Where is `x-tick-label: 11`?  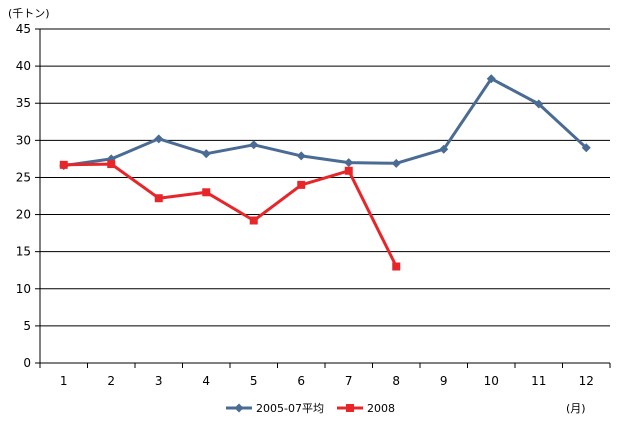
x-tick-label: 11 is located at coordinates (538, 381).